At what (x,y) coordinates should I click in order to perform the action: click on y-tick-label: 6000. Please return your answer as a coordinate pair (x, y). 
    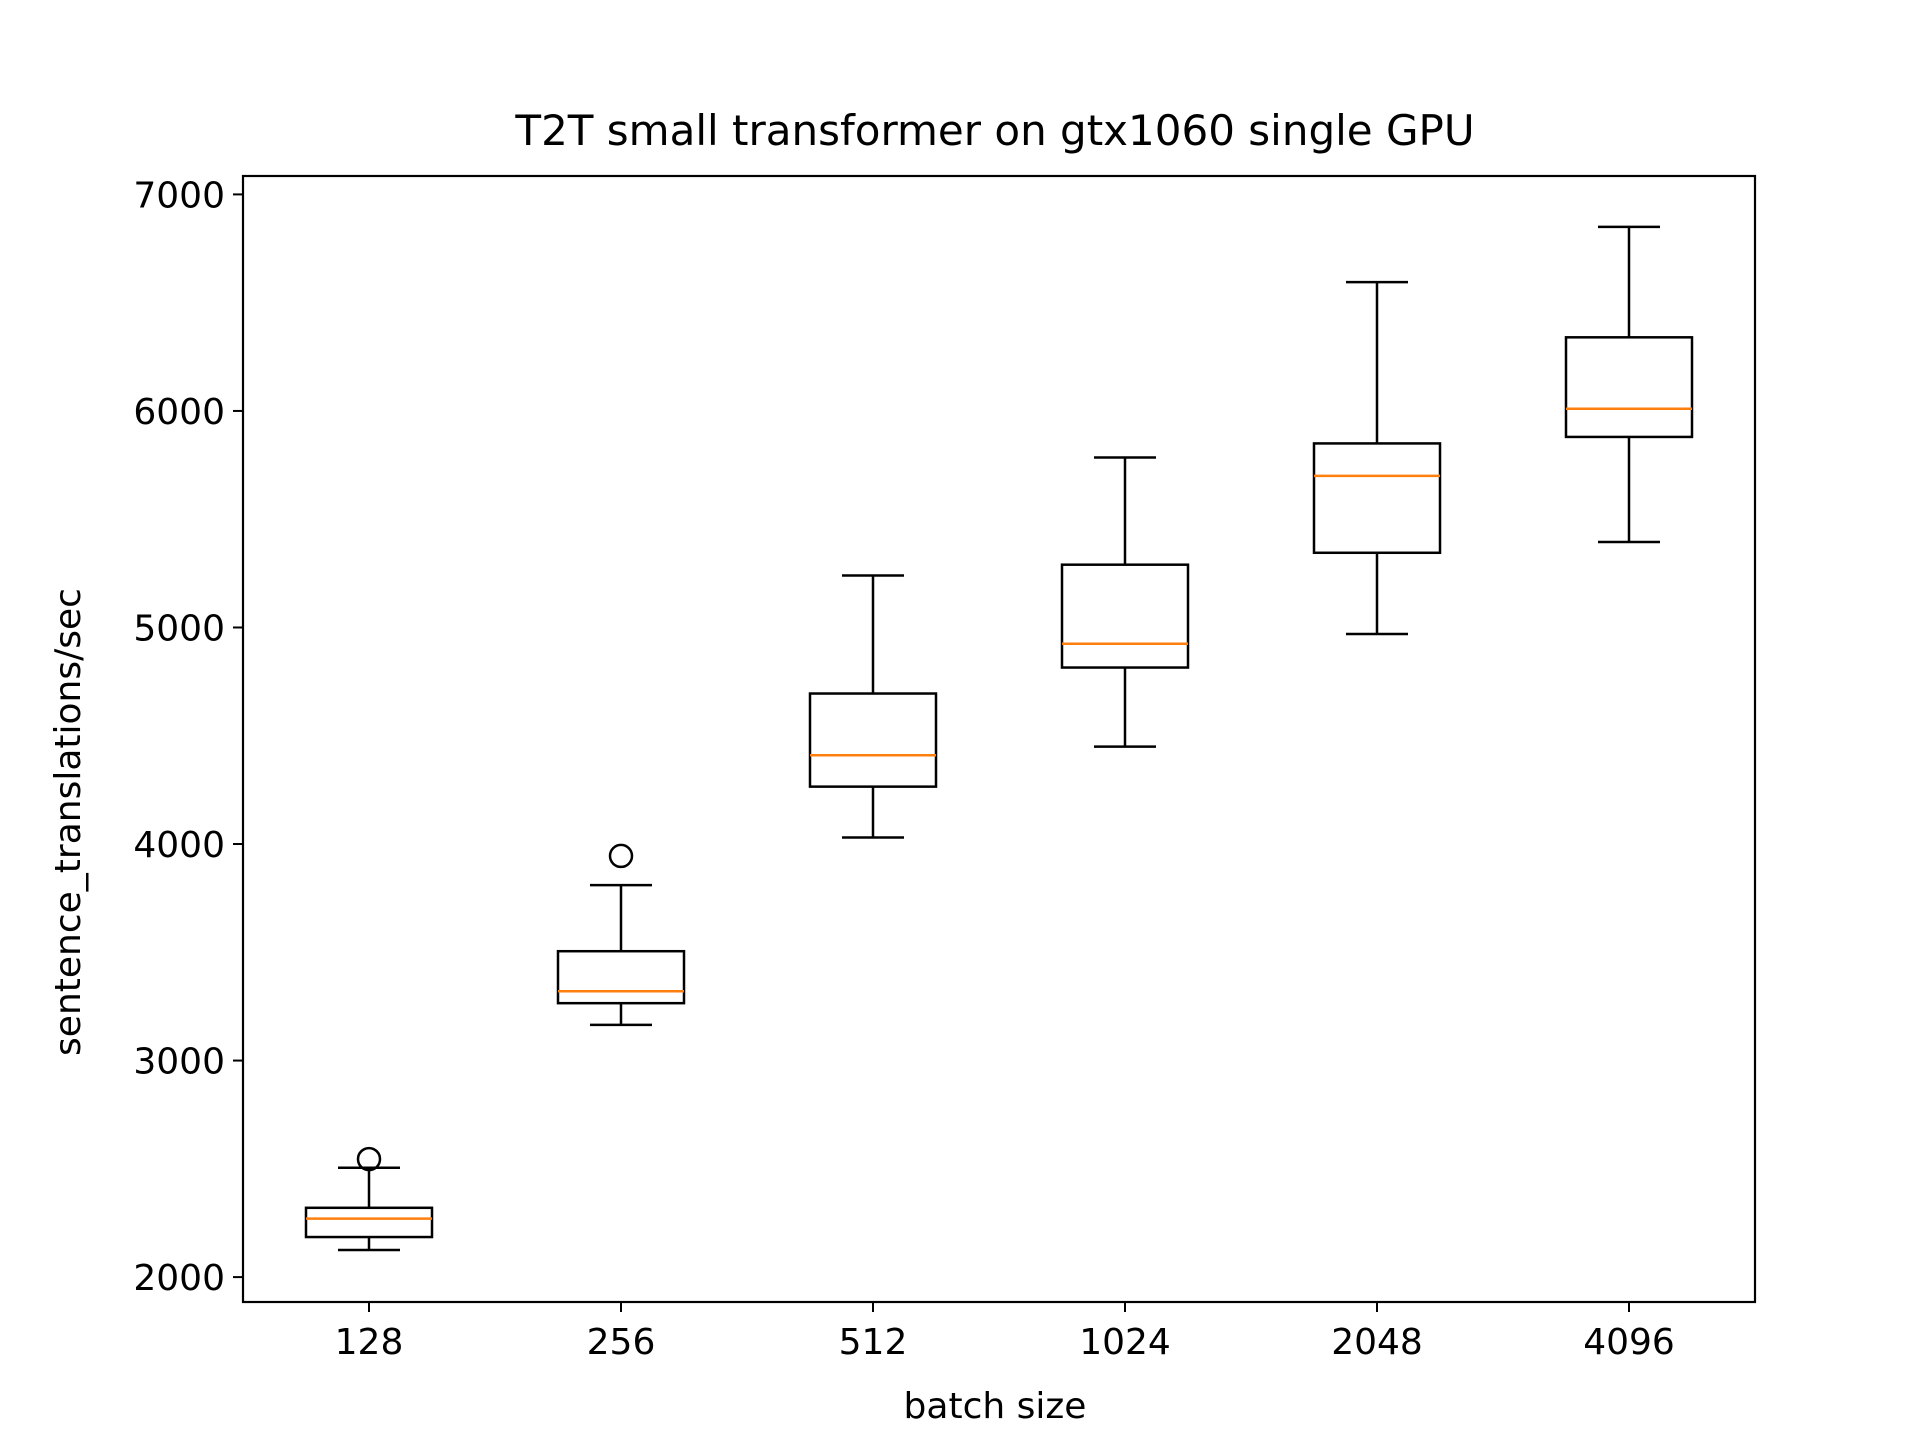
    Looking at the image, I should click on (179, 412).